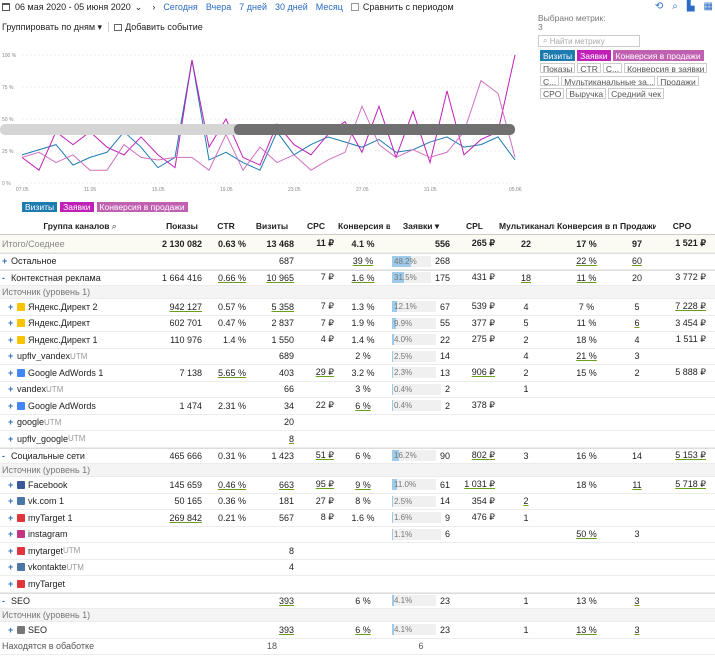 The image size is (715, 667). I want to click on period-yesterday: Вчера, so click(218, 7).